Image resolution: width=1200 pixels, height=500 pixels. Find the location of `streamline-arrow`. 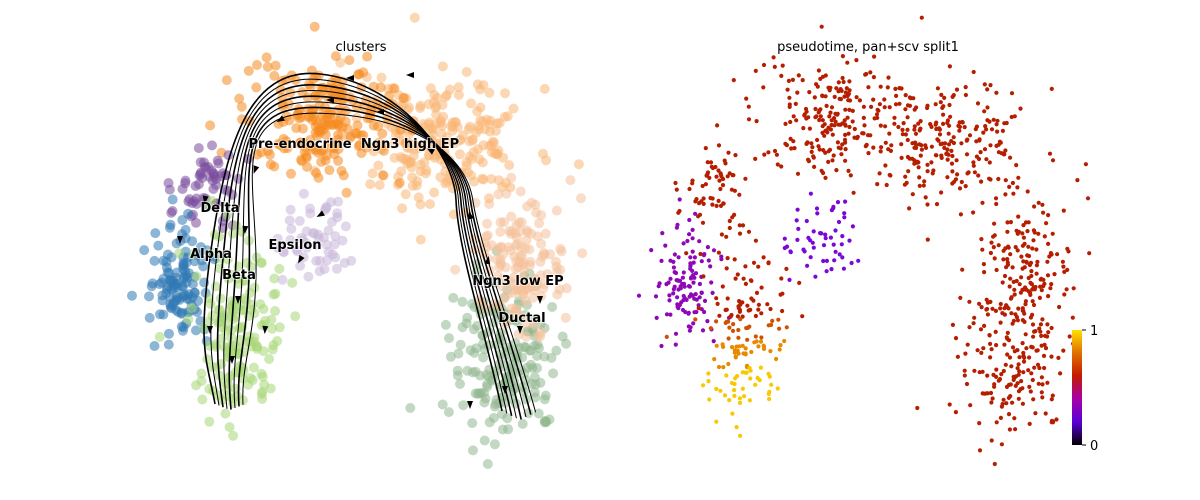

streamline-arrow is located at coordinates (232, 360).